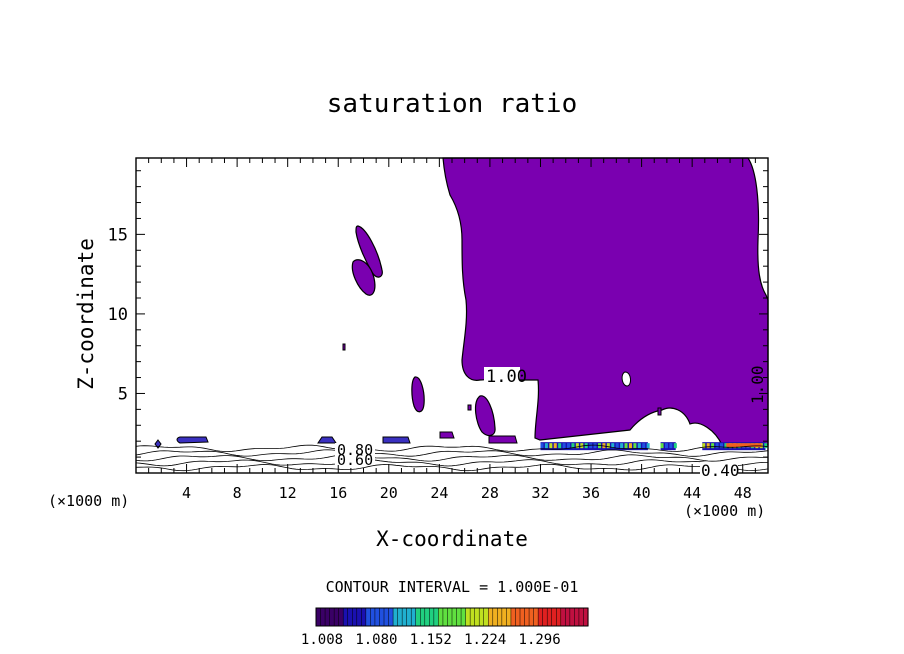 This screenshot has width=904, height=654. What do you see at coordinates (439, 493) in the screenshot?
I see `x-tick-label: 24` at bounding box center [439, 493].